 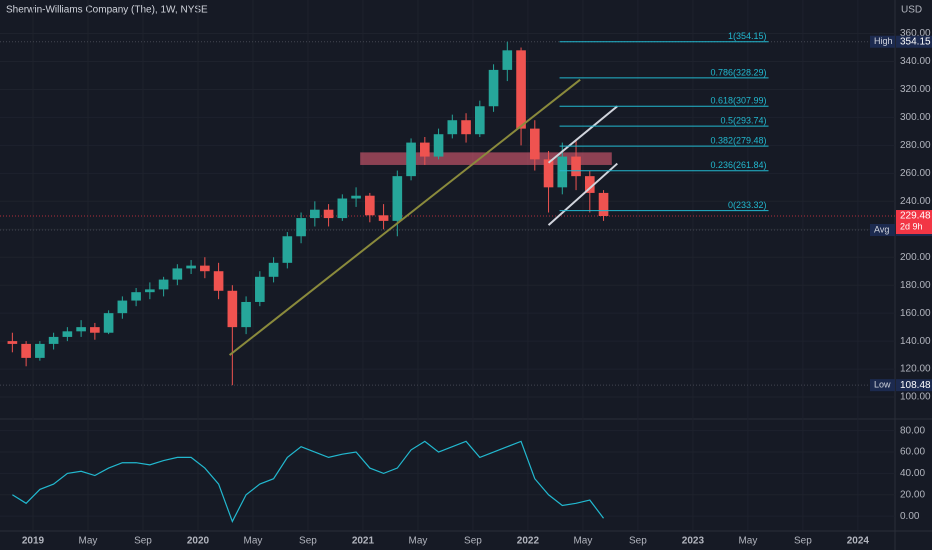 I want to click on currency: USD, so click(x=911, y=10).